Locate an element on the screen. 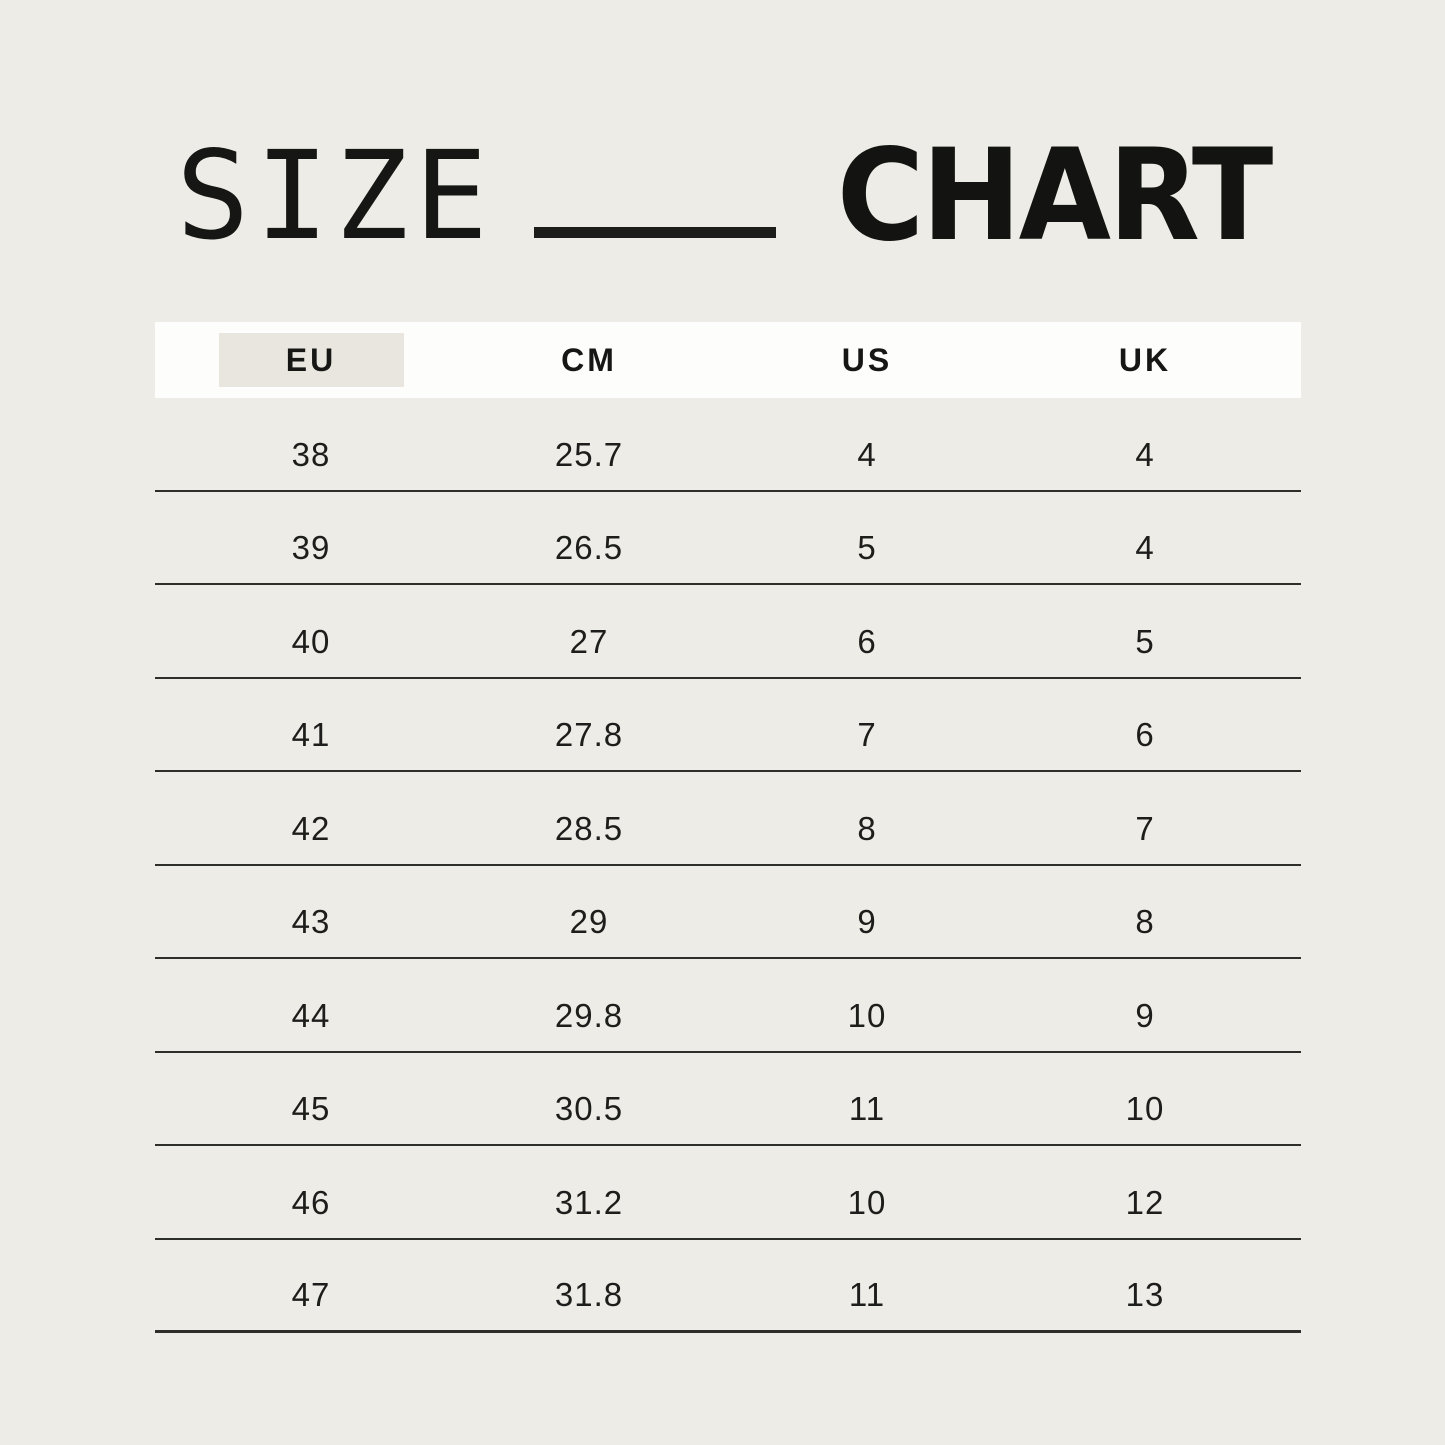 The width and height of the screenshot is (1445, 1445). table-cell-eu: 45 is located at coordinates (311, 1108).